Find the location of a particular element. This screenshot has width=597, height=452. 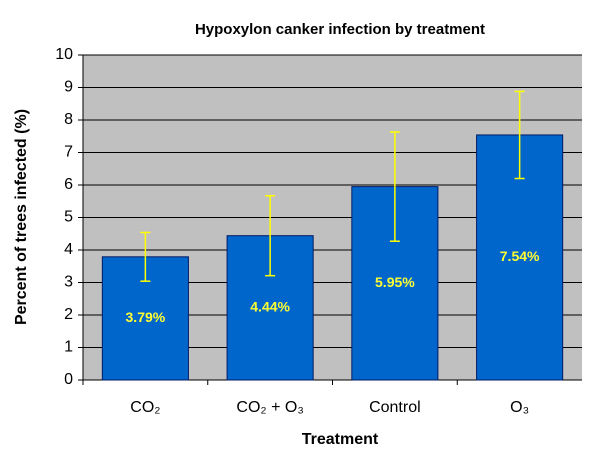

x-tick-label: CO₂ + O₃ is located at coordinates (269, 407).